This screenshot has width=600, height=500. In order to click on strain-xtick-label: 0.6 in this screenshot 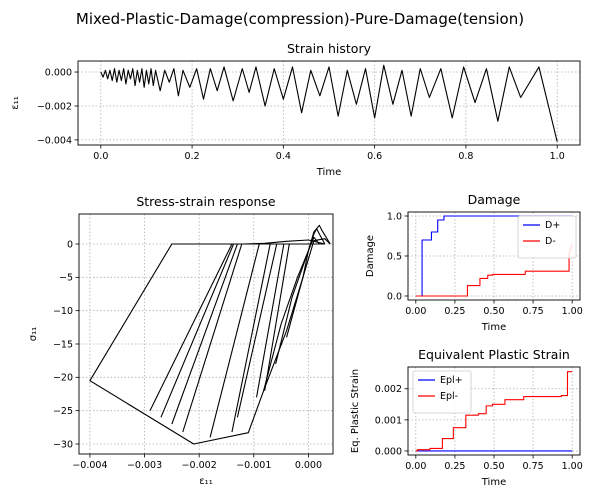, I will do `click(374, 156)`.